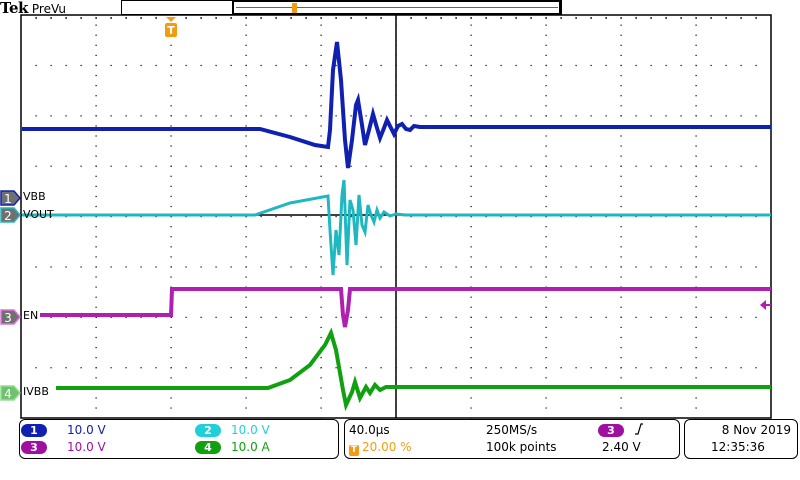 Image resolution: width=800 pixels, height=480 pixels. What do you see at coordinates (369, 430) in the screenshot?
I see `horizontal-scale: 40.0µs` at bounding box center [369, 430].